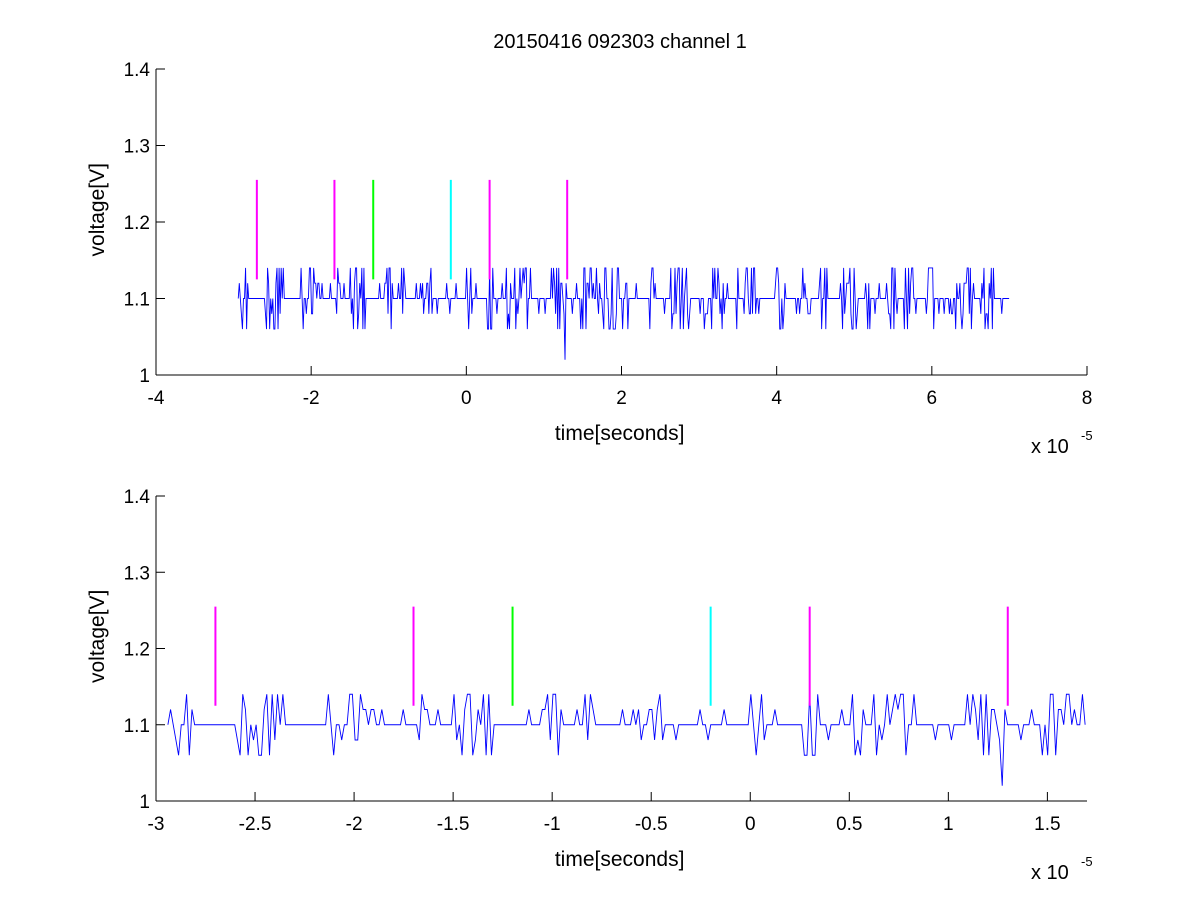 The width and height of the screenshot is (1200, 901). Describe the element at coordinates (255, 824) in the screenshot. I see `x-tick-label: -2.5` at that location.